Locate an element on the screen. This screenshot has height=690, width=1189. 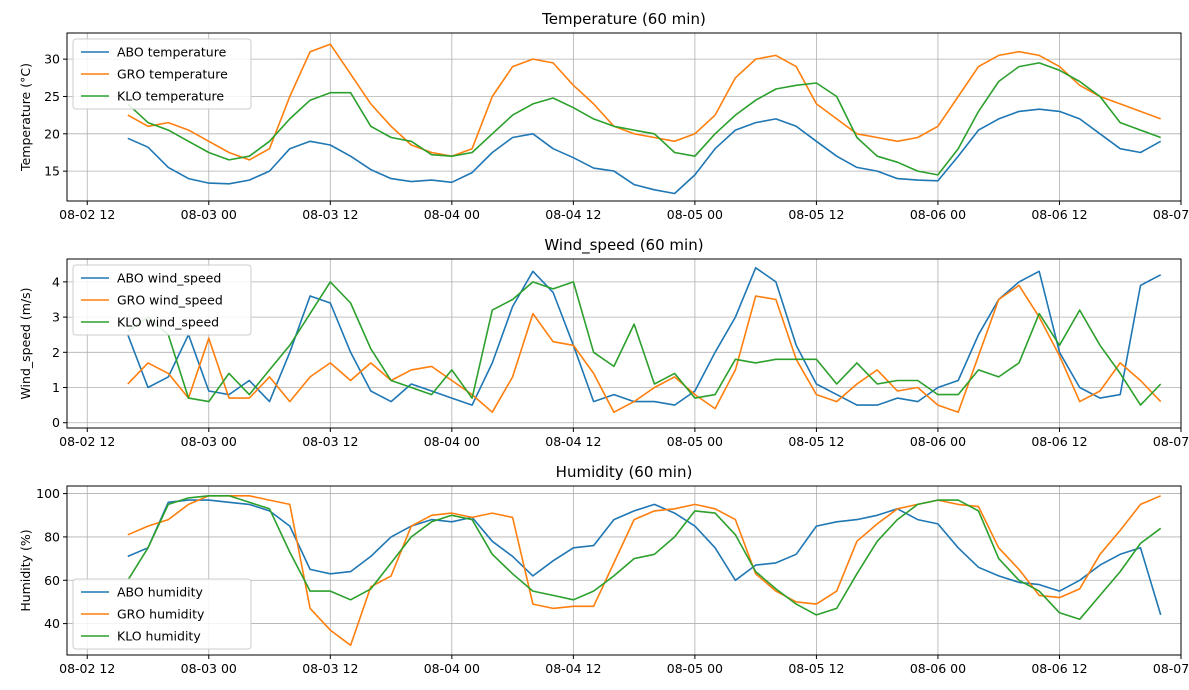
y-tick-label: 80 is located at coordinates (52, 536).